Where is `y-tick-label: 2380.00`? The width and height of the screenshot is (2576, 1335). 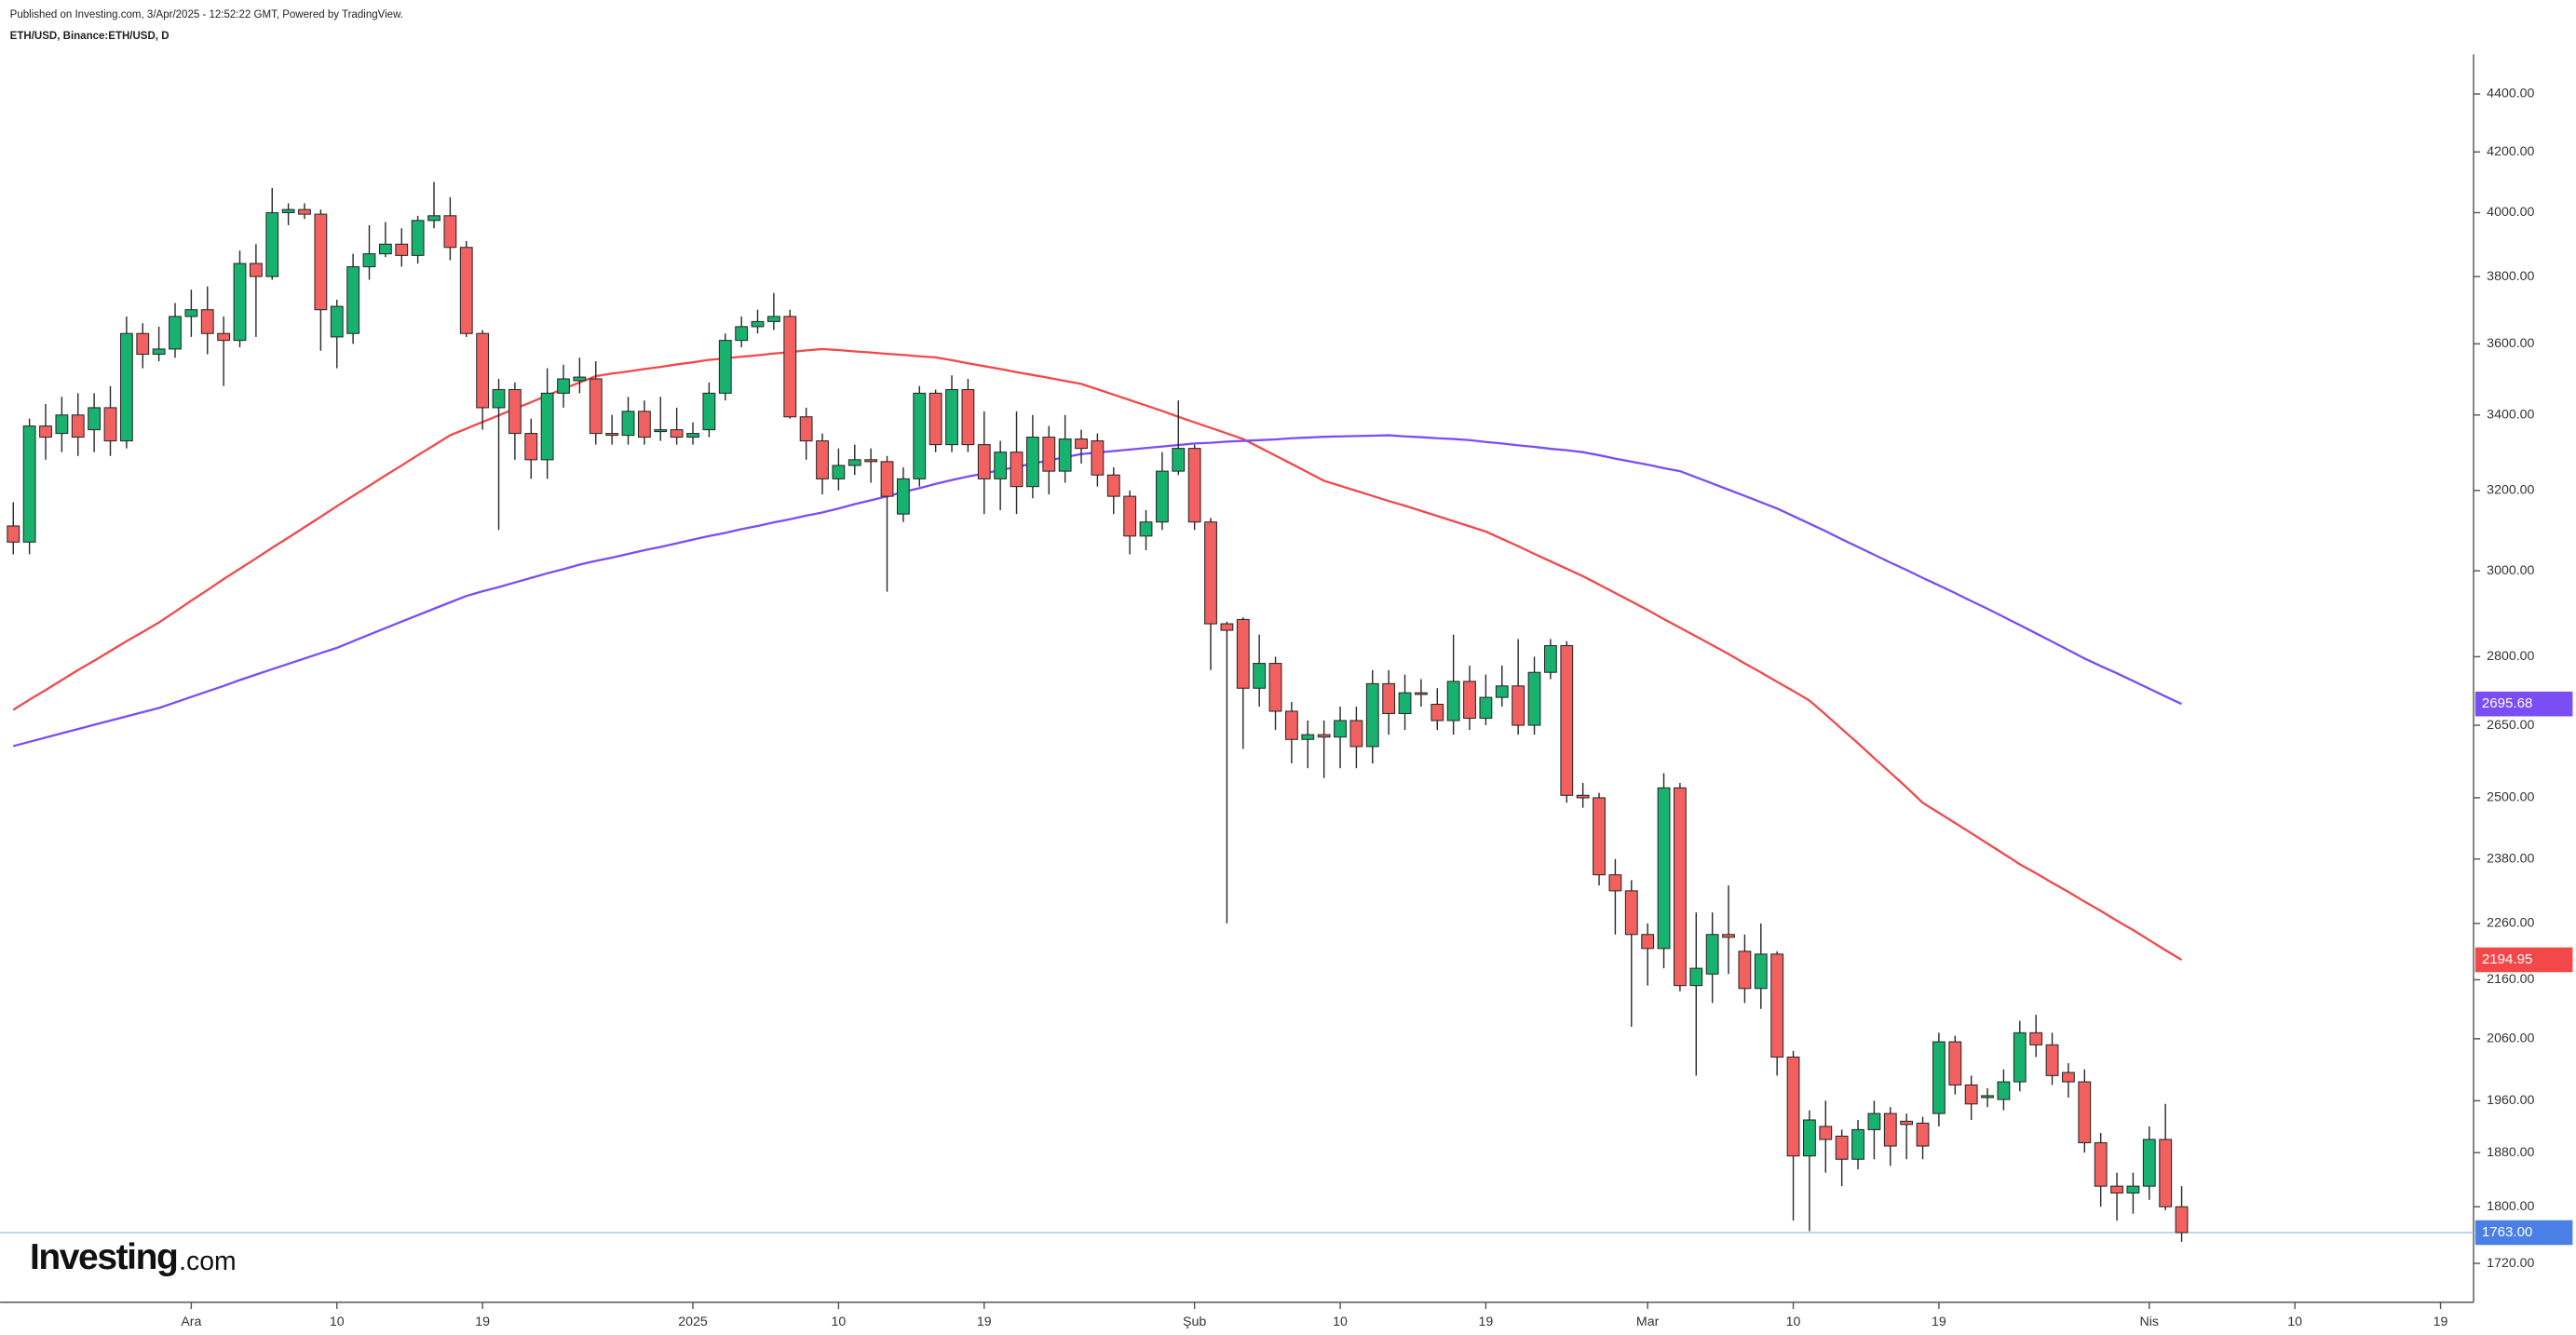
y-tick-label: 2380.00 is located at coordinates (2510, 858).